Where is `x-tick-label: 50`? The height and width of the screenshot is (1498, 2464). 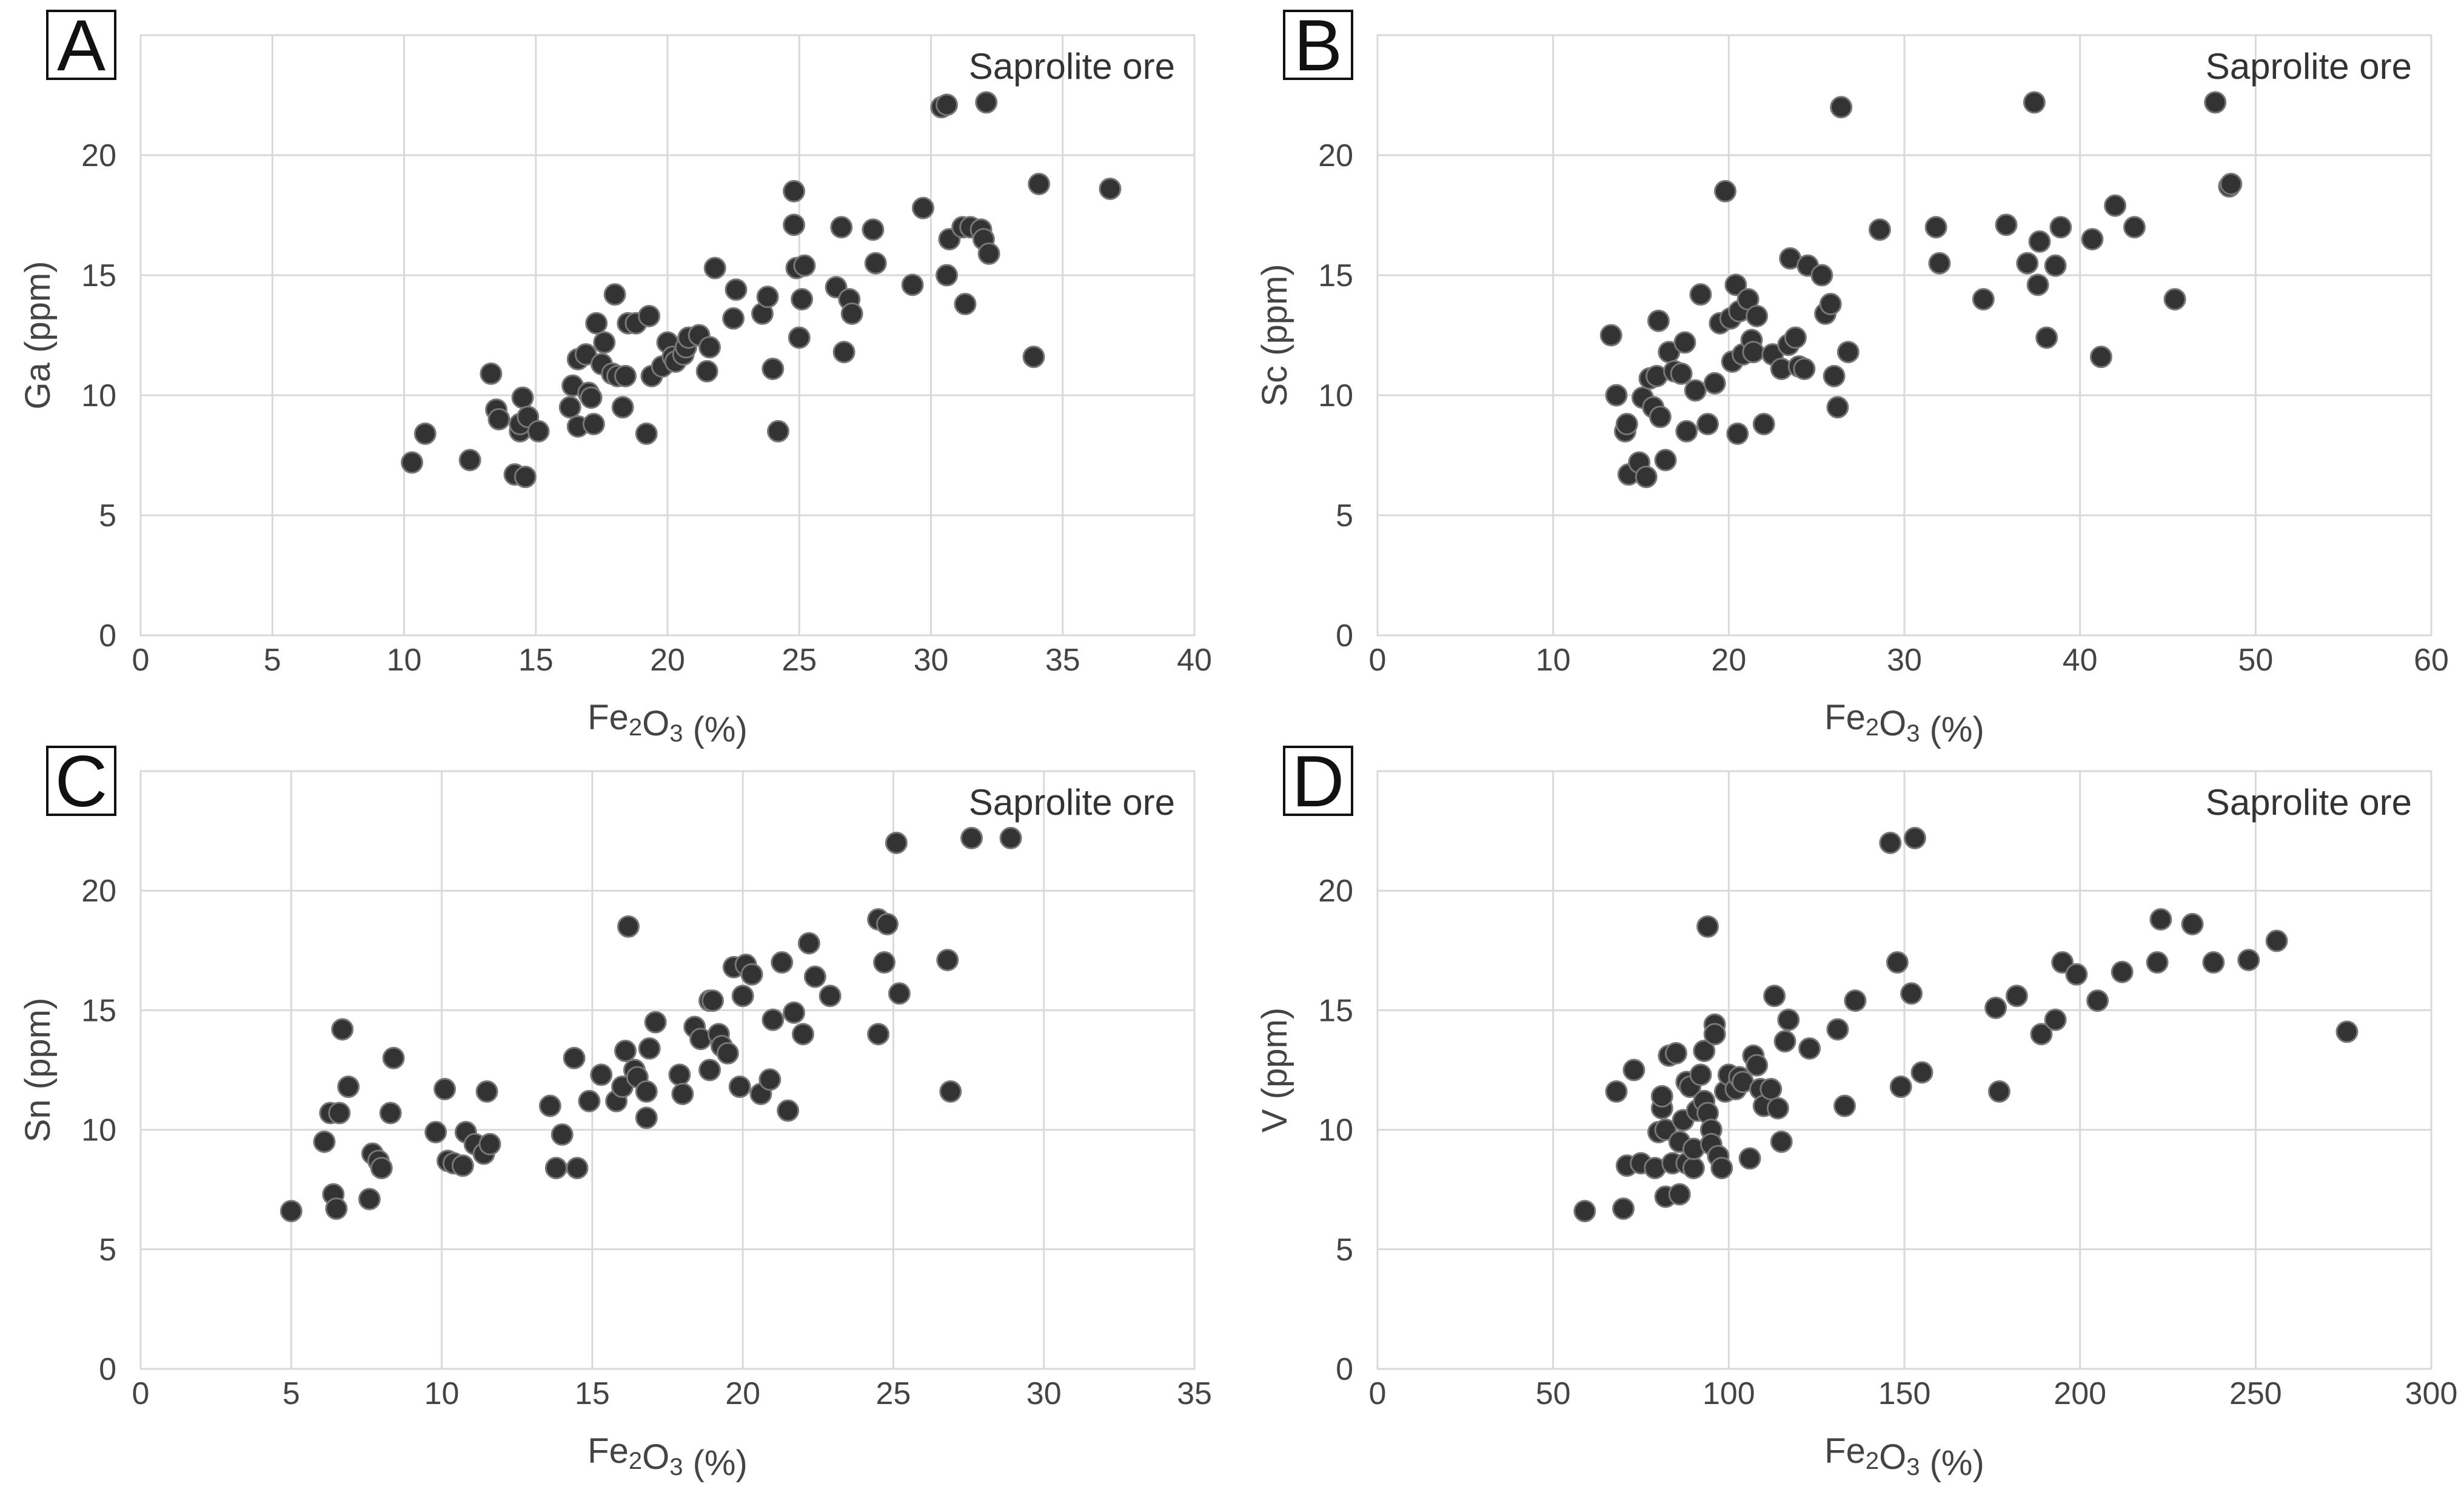
x-tick-label: 50 is located at coordinates (2255, 661).